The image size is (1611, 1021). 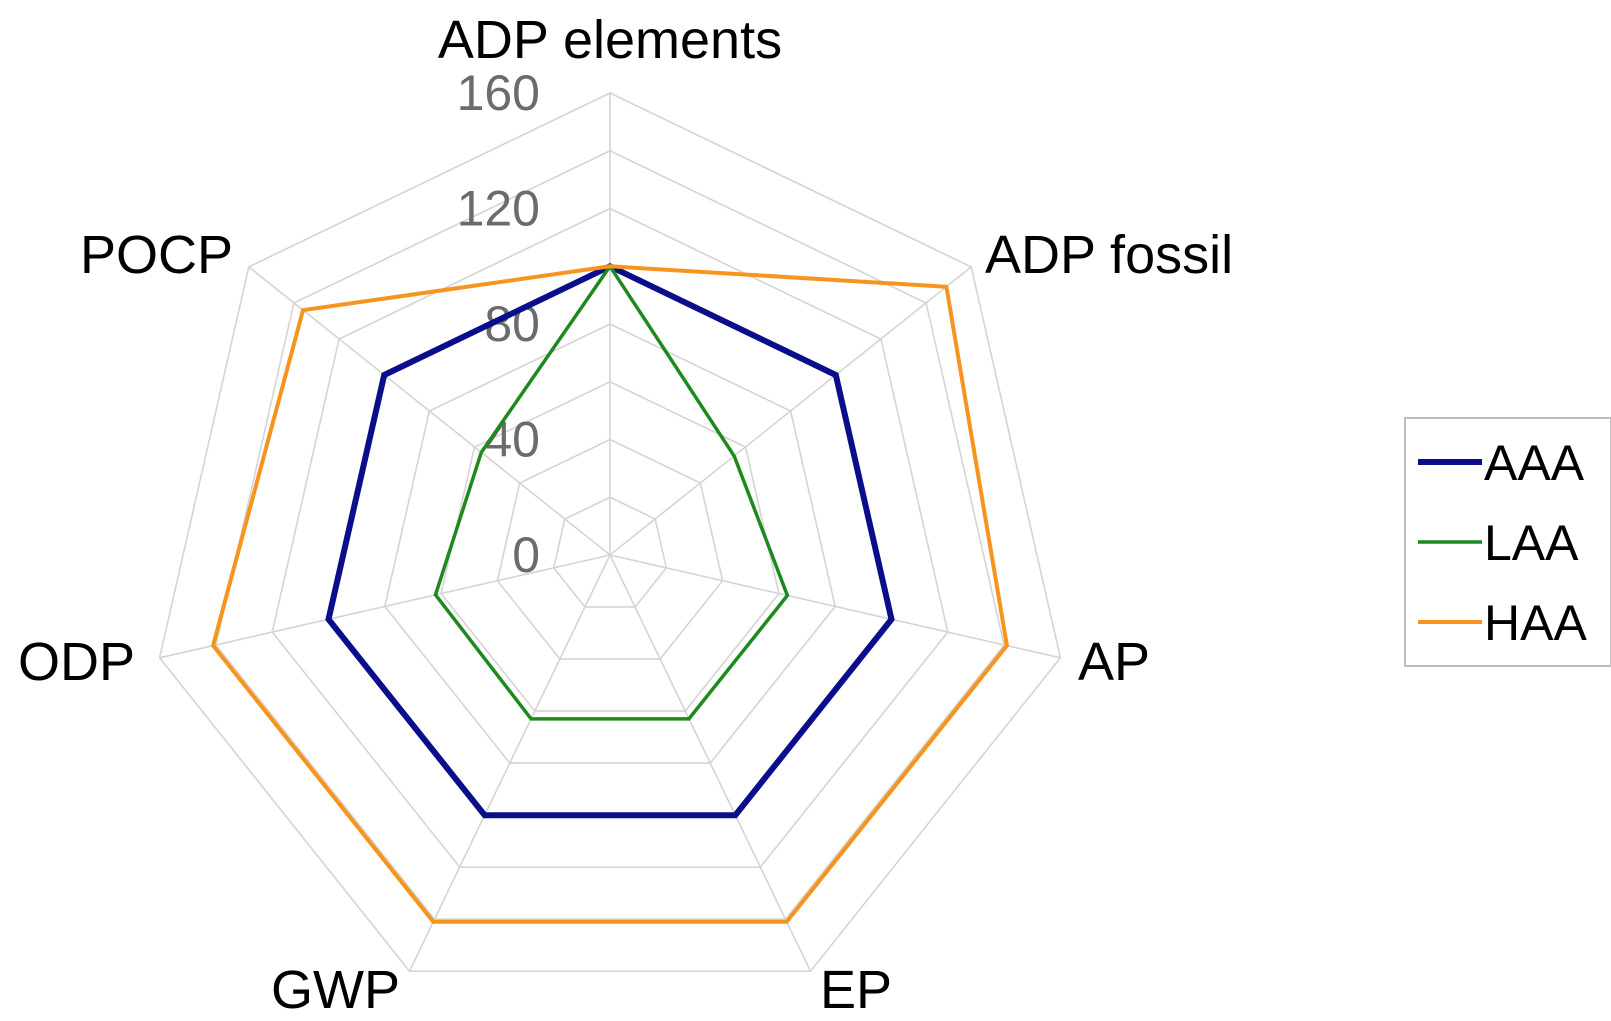 I want to click on legend-label-aaa: AAA, so click(x=1534, y=463).